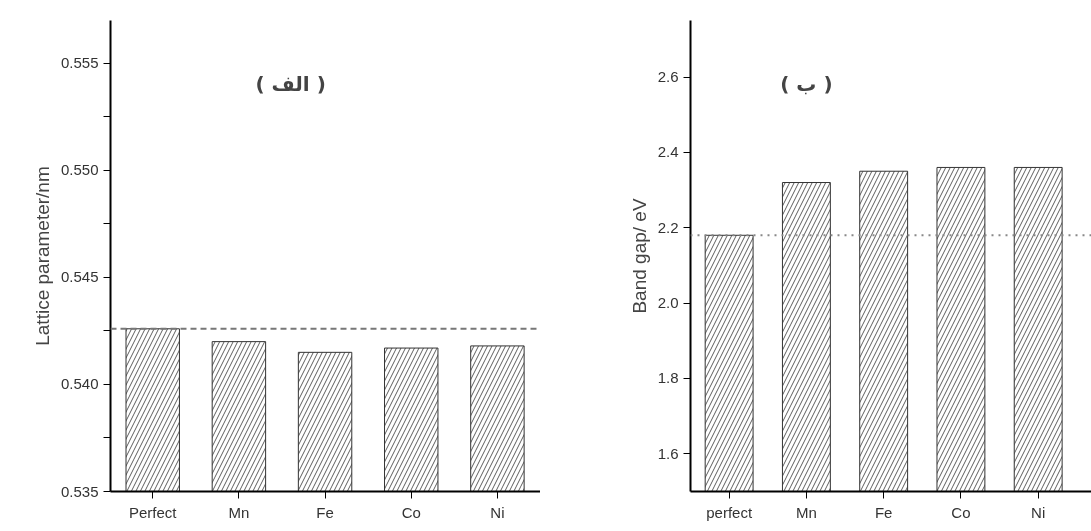  What do you see at coordinates (668, 303) in the screenshot?
I see `y-tick-label: 2.0` at bounding box center [668, 303].